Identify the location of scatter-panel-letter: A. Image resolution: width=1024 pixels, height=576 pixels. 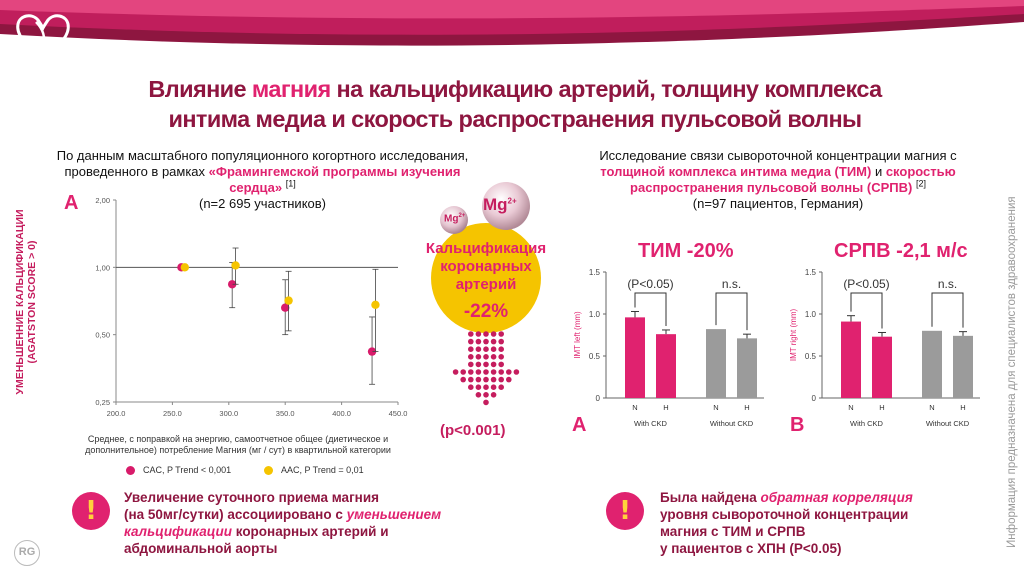
(71, 203).